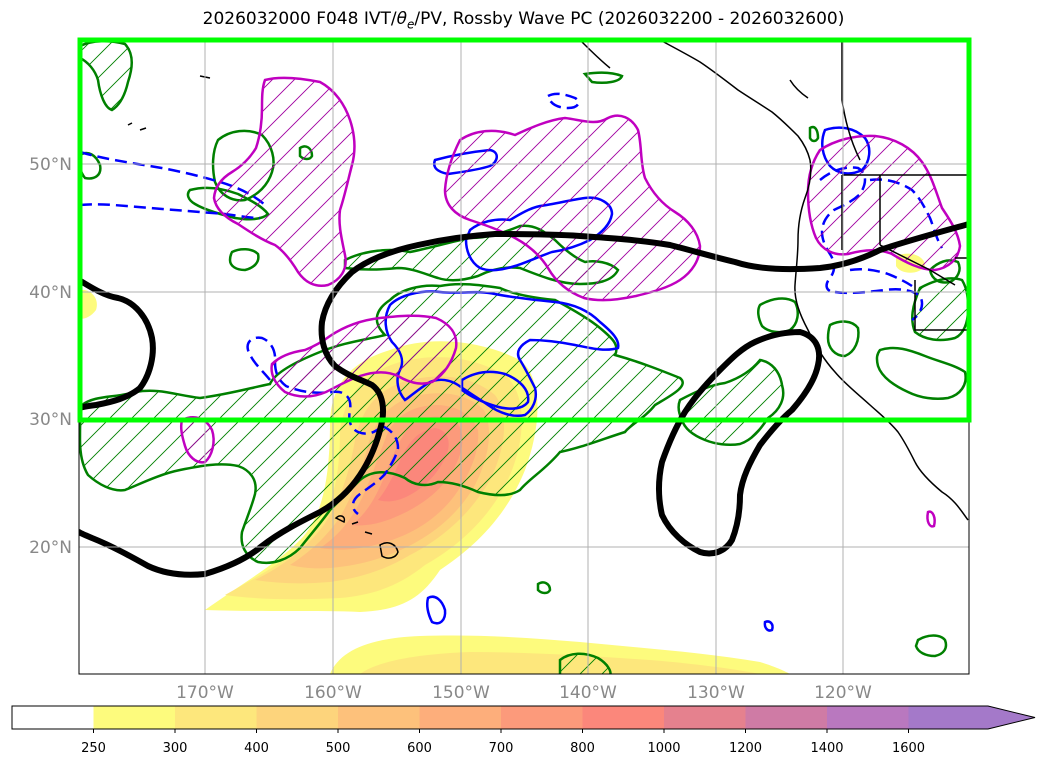  I want to click on colorbar-label: 1600, so click(908, 748).